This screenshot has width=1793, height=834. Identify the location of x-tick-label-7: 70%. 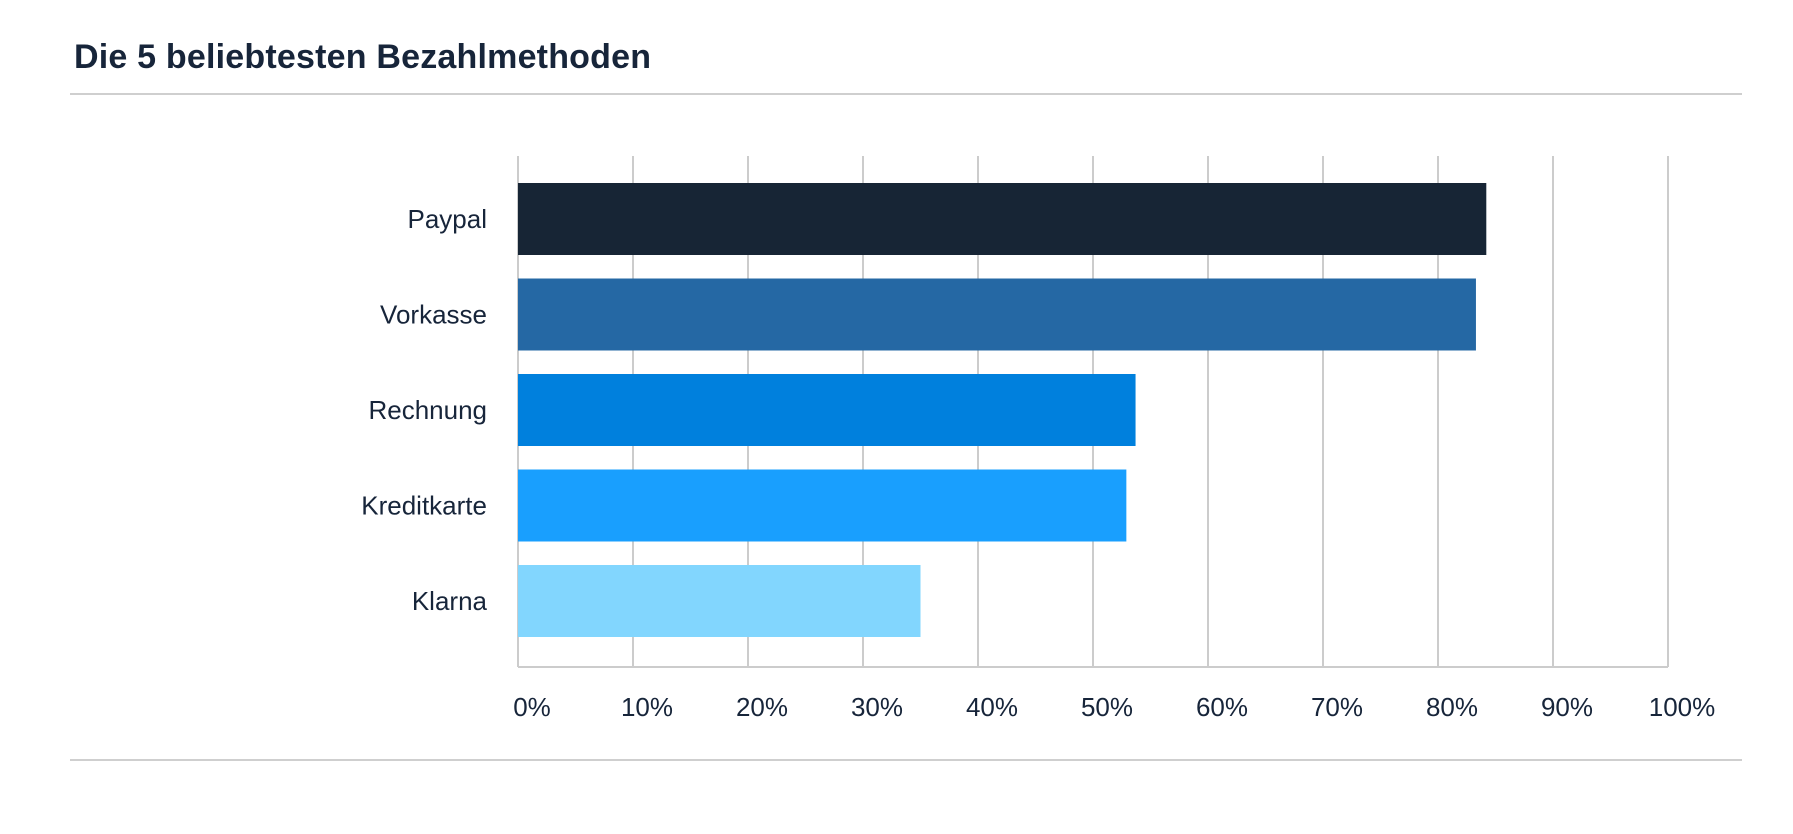
(1337, 707).